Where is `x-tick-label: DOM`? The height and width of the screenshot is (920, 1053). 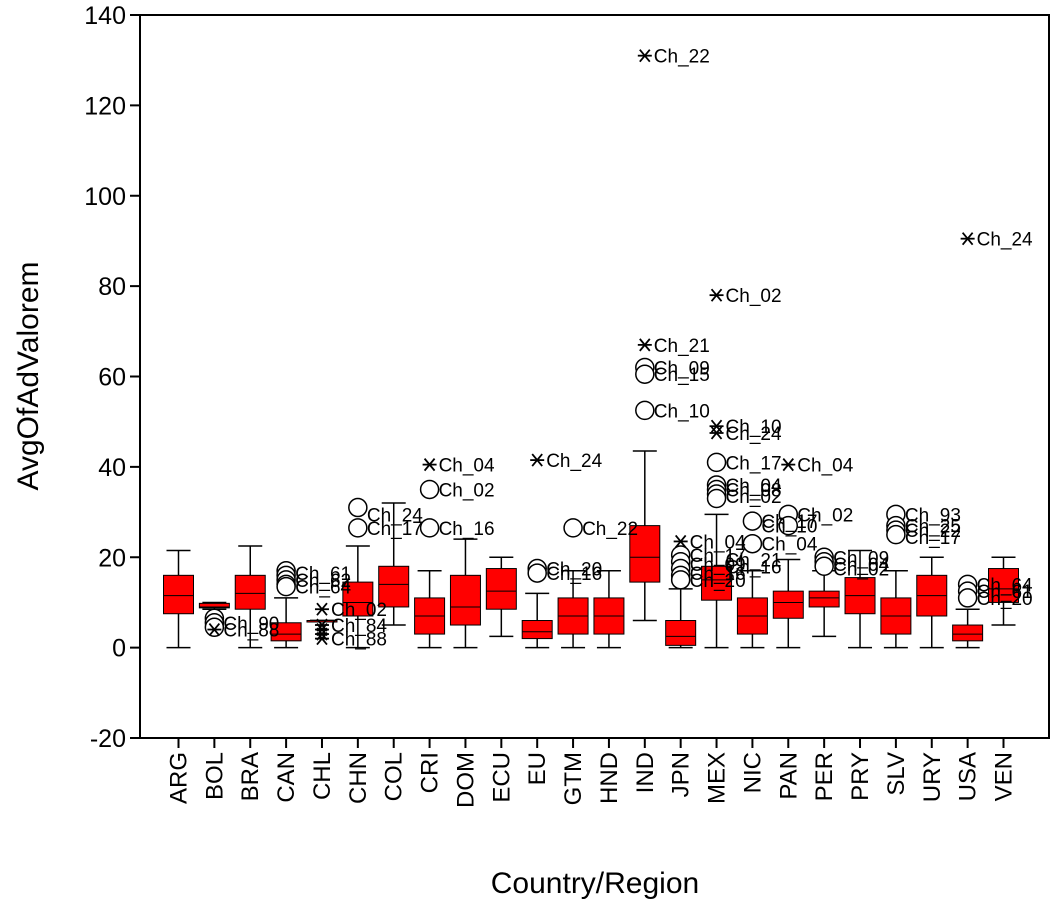 x-tick-label: DOM is located at coordinates (465, 780).